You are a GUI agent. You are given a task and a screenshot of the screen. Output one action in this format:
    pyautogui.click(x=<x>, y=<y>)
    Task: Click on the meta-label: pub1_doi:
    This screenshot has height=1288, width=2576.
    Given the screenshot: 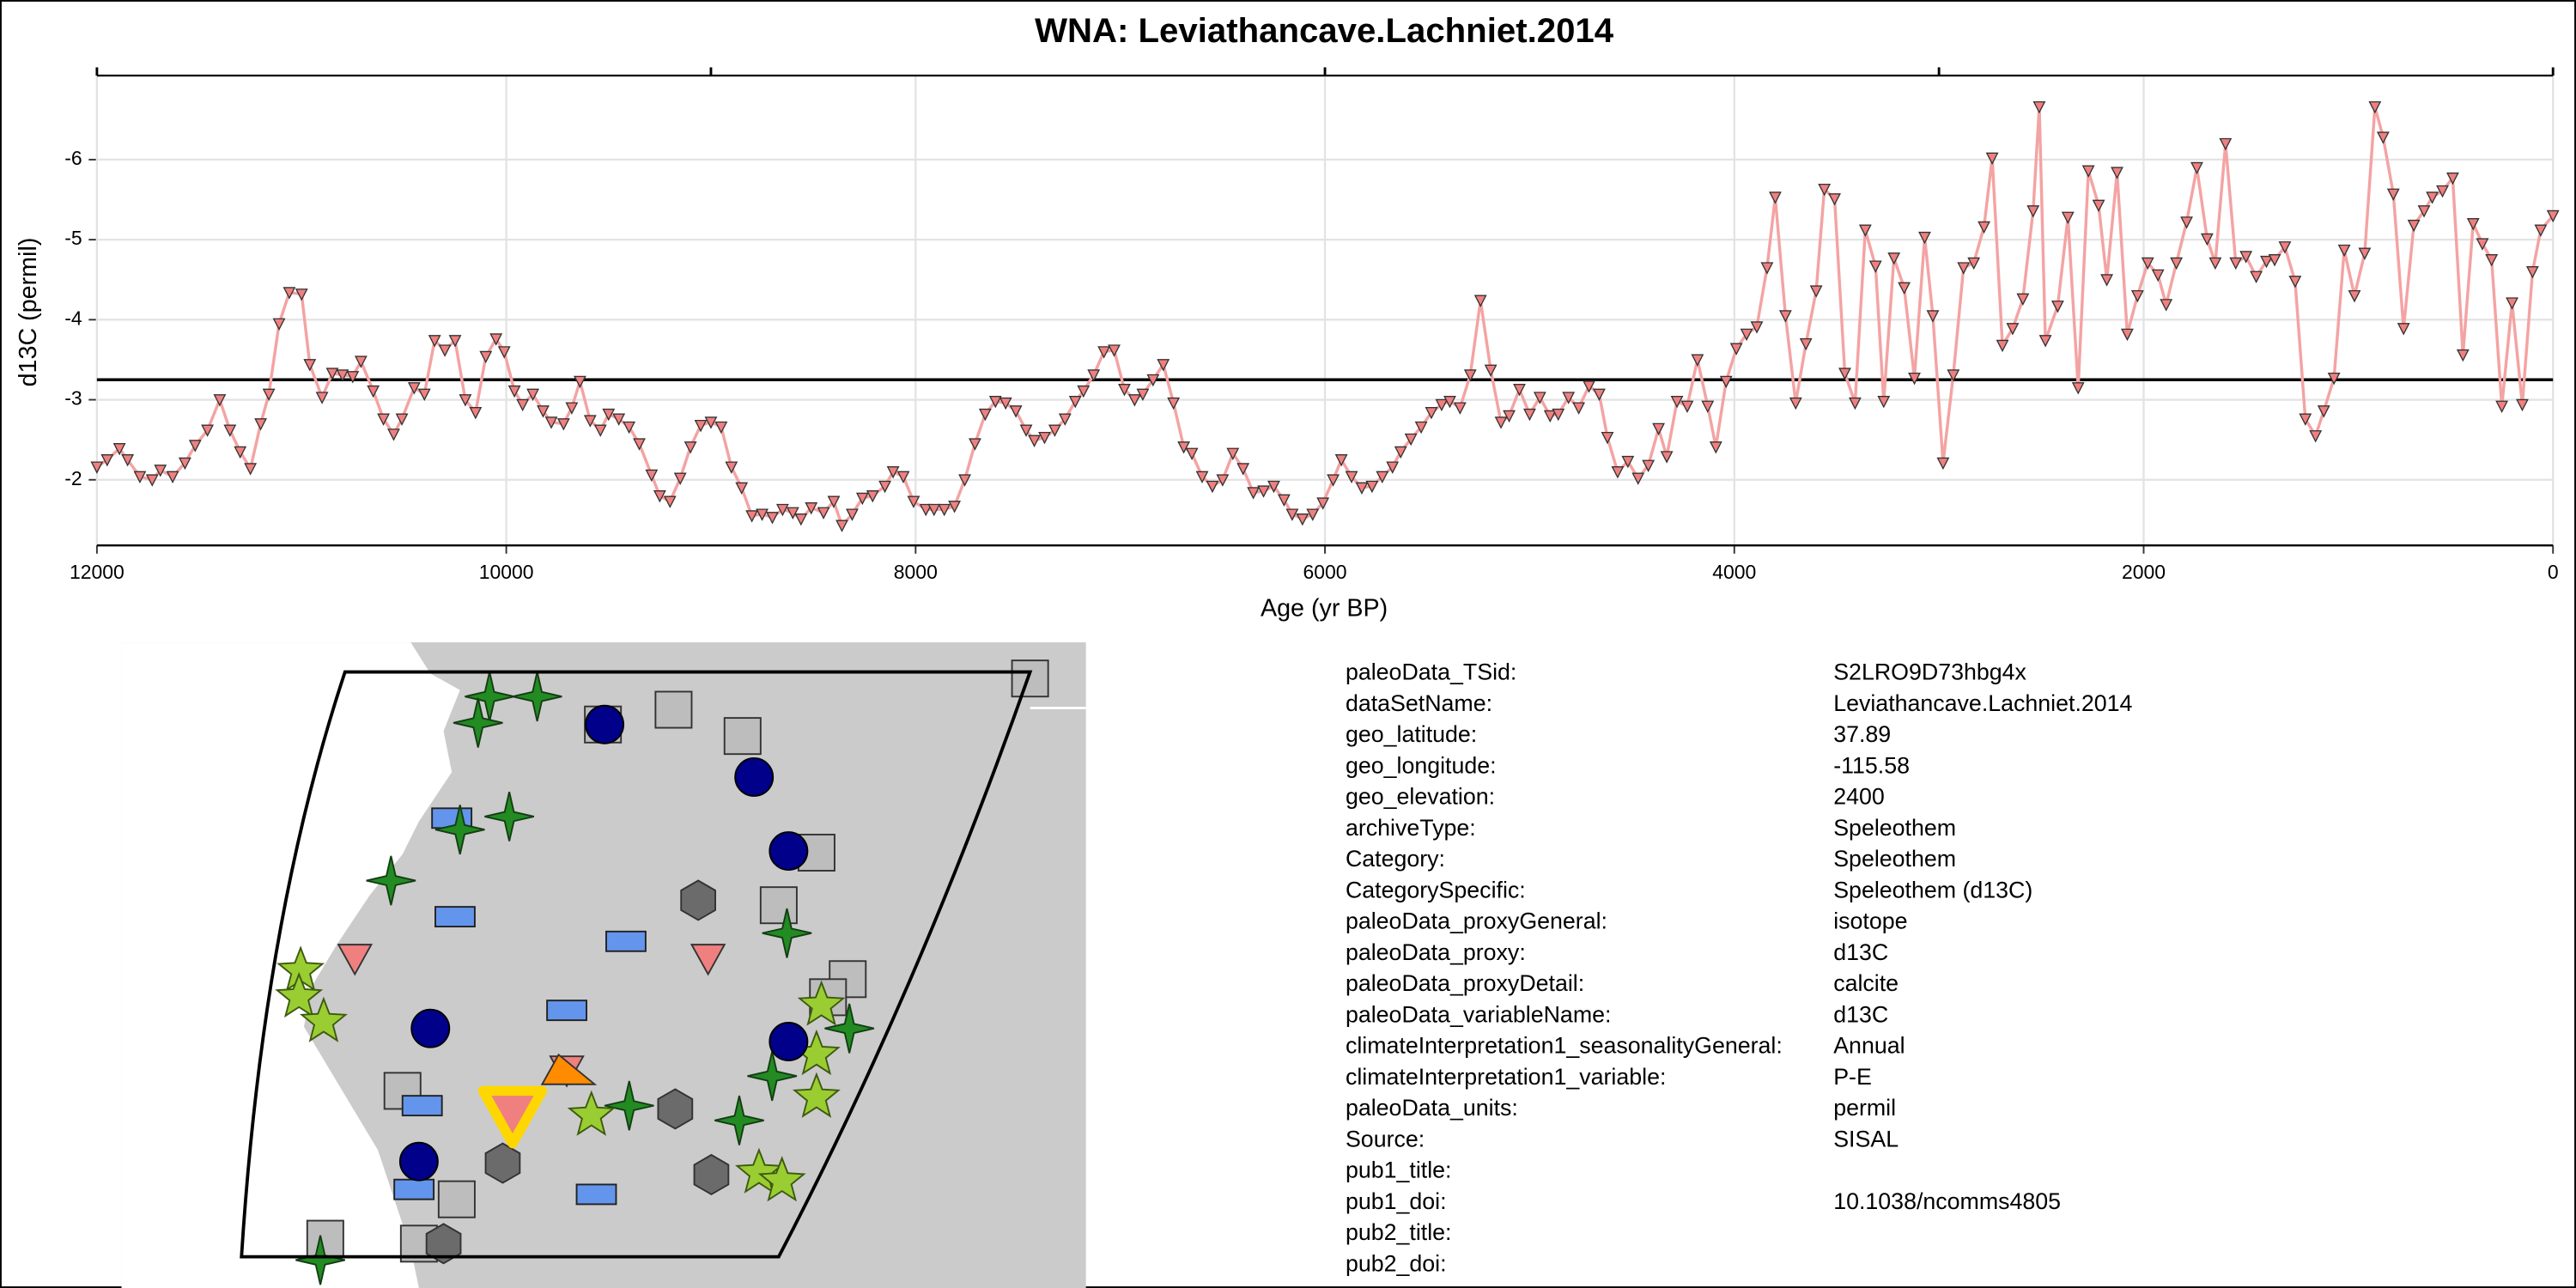 What is the action you would take?
    pyautogui.click(x=1396, y=1201)
    